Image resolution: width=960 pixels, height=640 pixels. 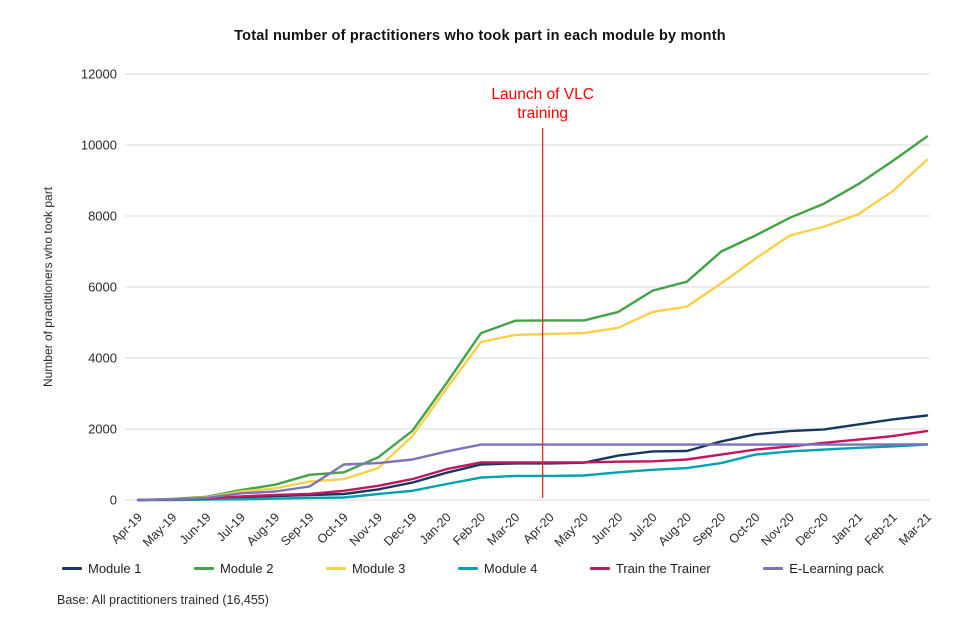 What do you see at coordinates (542, 94) in the screenshot?
I see `annotation-text-line1: Launch of VLC` at bounding box center [542, 94].